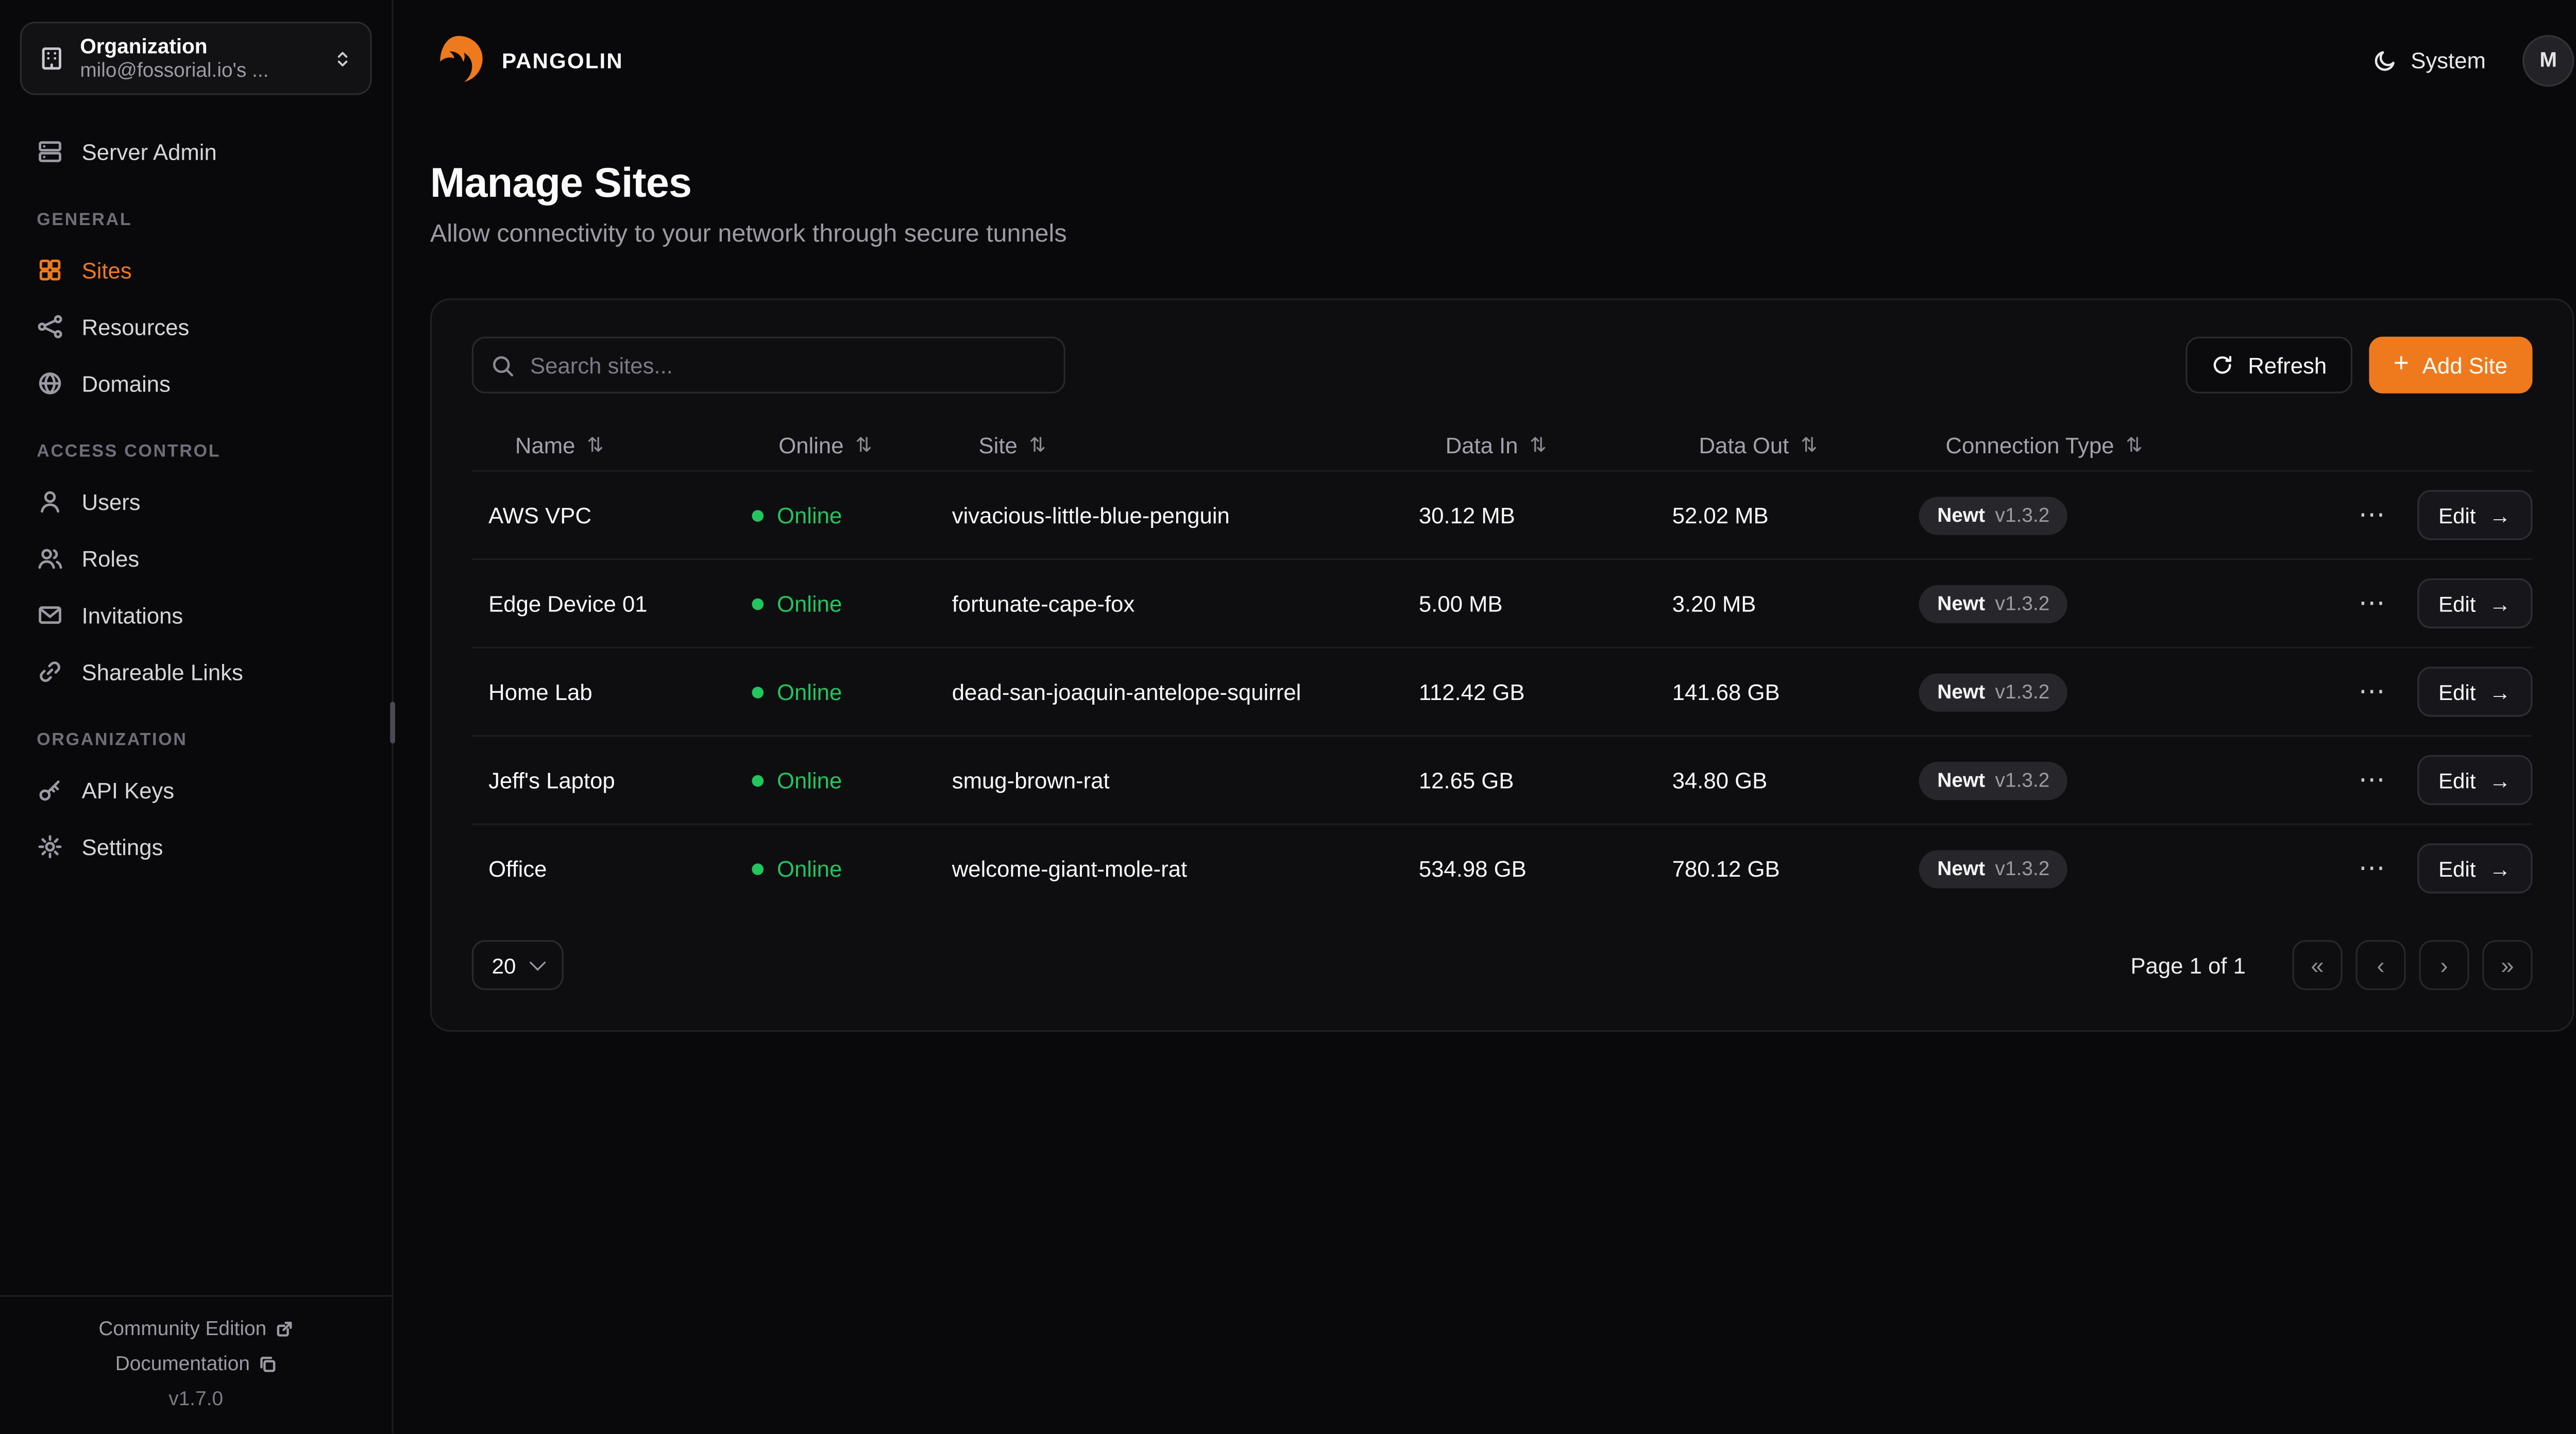 The width and height of the screenshot is (2576, 1434). What do you see at coordinates (196, 847) in the screenshot?
I see `sidebar-item-settings: Settings` at bounding box center [196, 847].